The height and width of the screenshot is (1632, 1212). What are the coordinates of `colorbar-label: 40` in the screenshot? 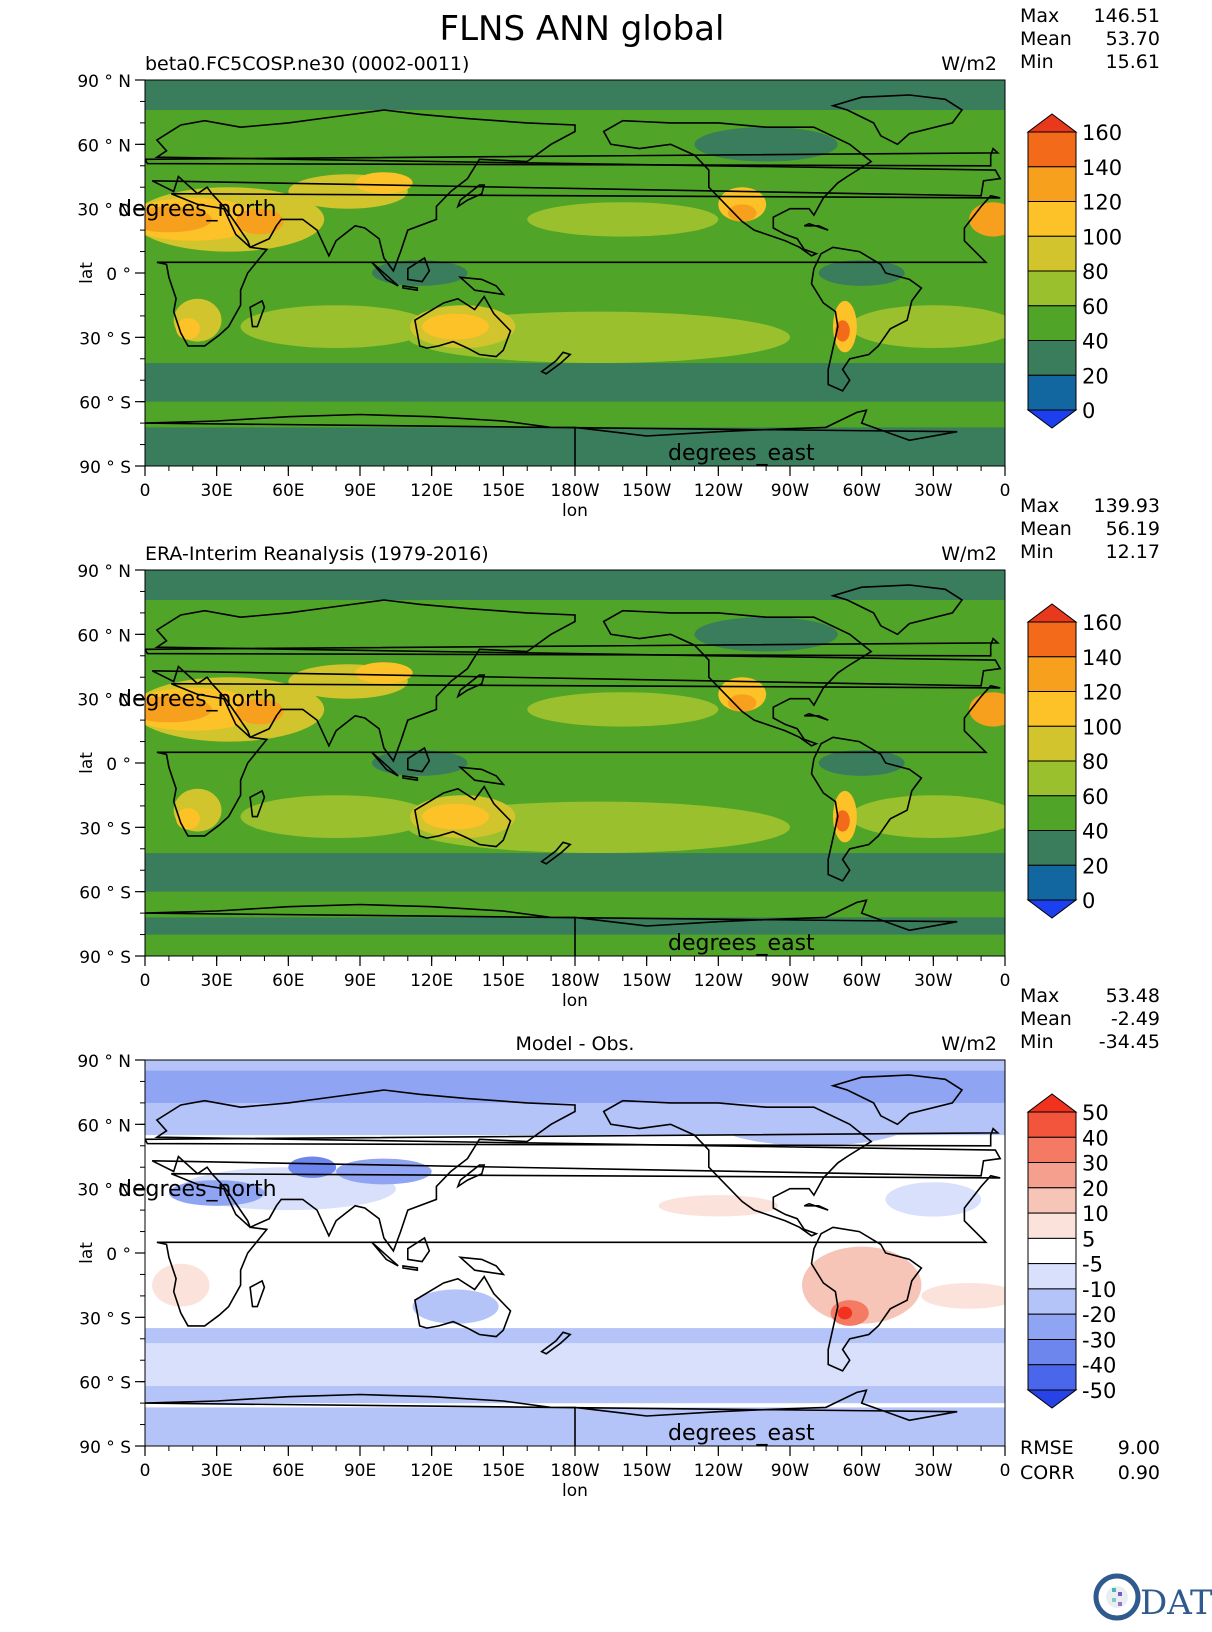 It's located at (1095, 832).